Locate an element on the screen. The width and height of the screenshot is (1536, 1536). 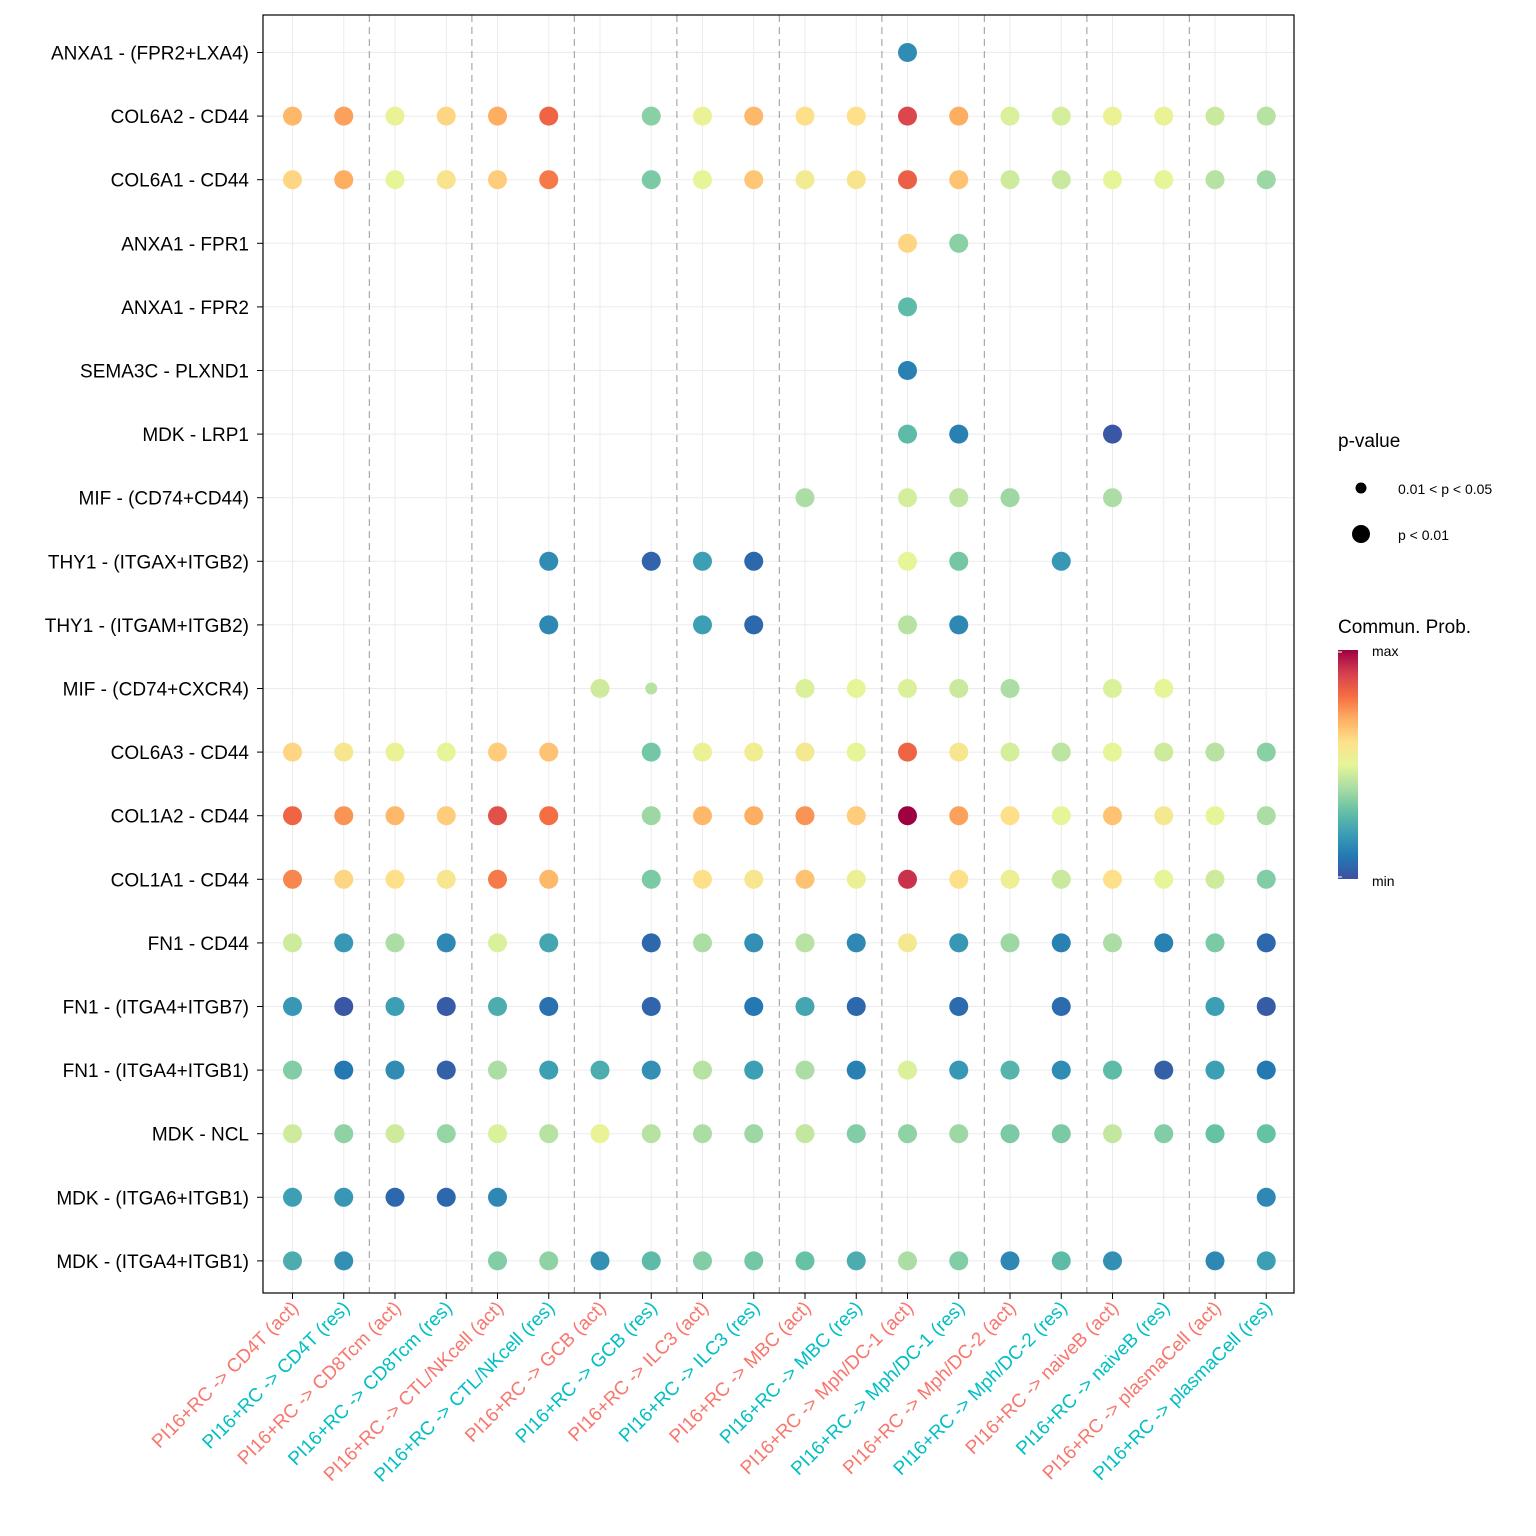
colorbar-min-label: min is located at coordinates (1383, 881).